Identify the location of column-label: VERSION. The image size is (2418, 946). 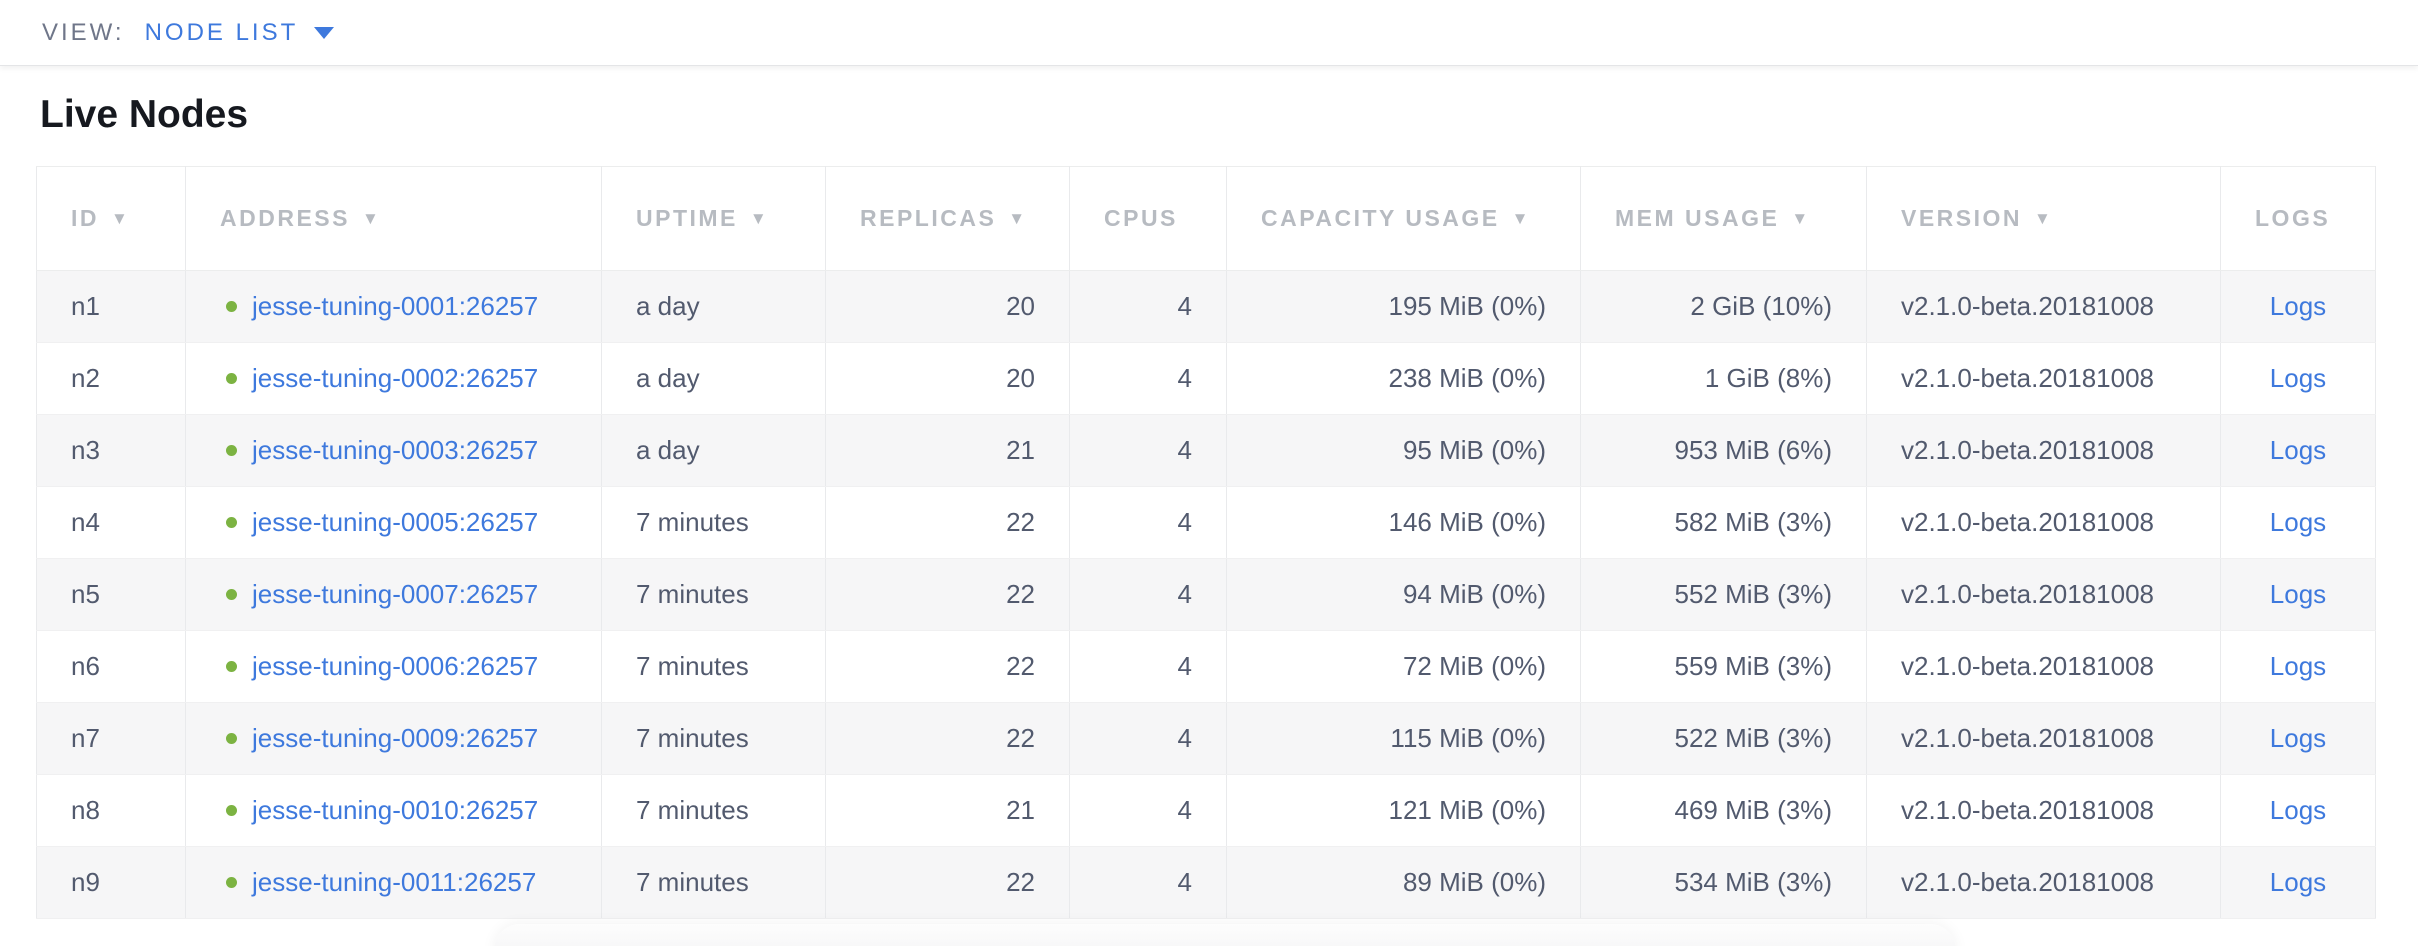
(1962, 218).